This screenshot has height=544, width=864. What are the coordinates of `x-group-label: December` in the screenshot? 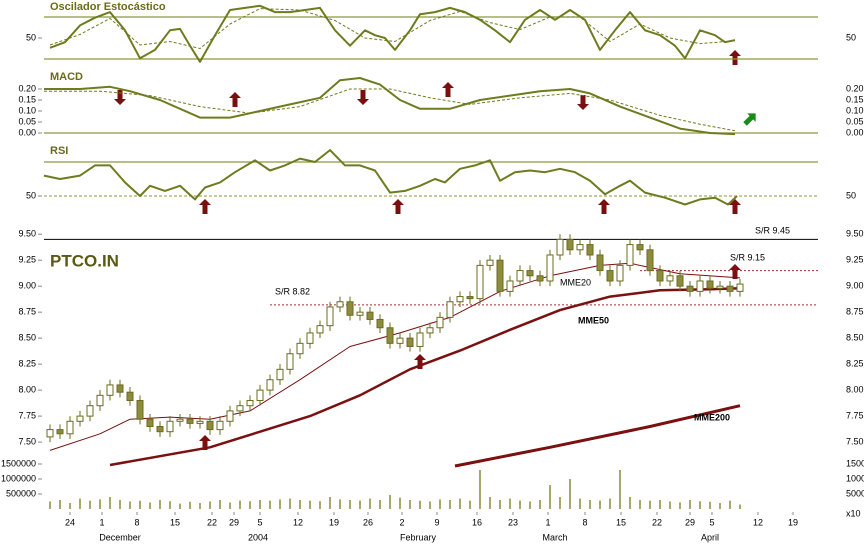 It's located at (120, 537).